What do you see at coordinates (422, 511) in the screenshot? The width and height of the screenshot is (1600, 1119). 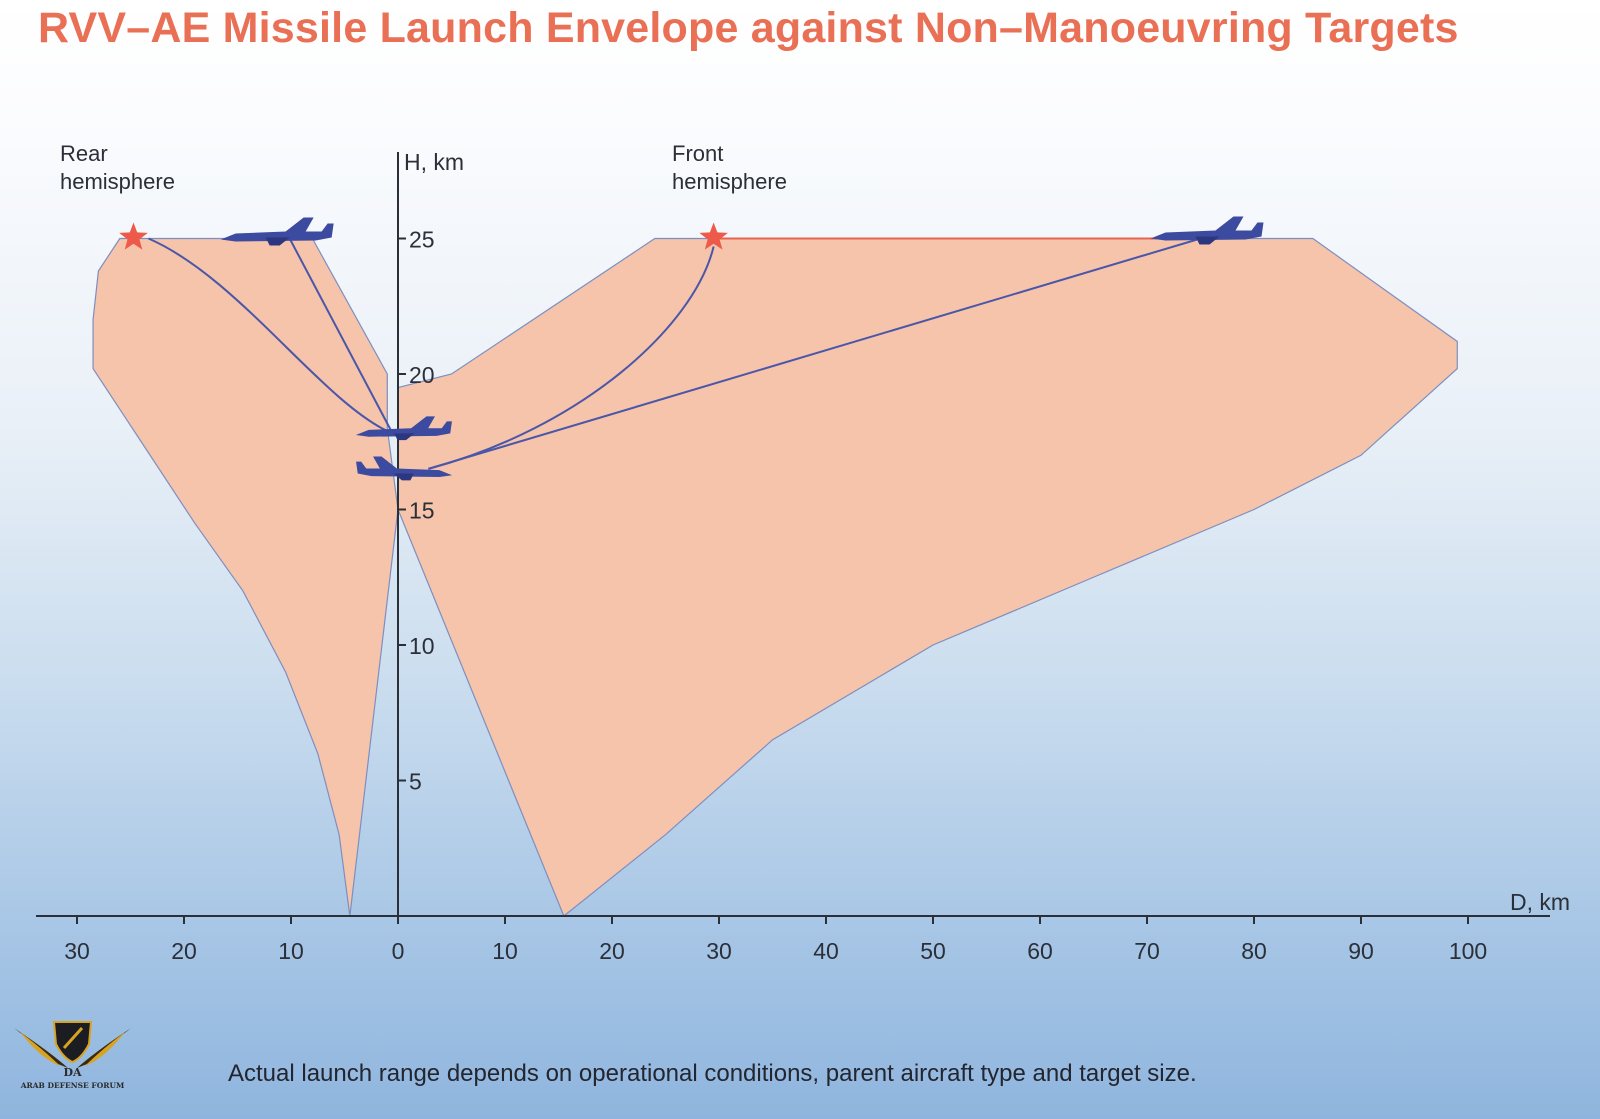 I see `y-tick-label: 15` at bounding box center [422, 511].